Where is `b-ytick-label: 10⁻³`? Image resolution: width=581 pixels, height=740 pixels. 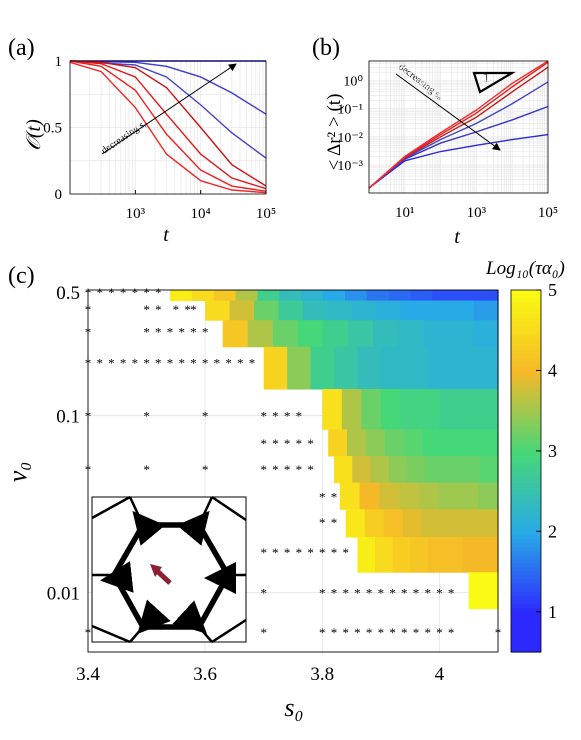
b-ytick-label: 10⁻³ is located at coordinates (350, 166).